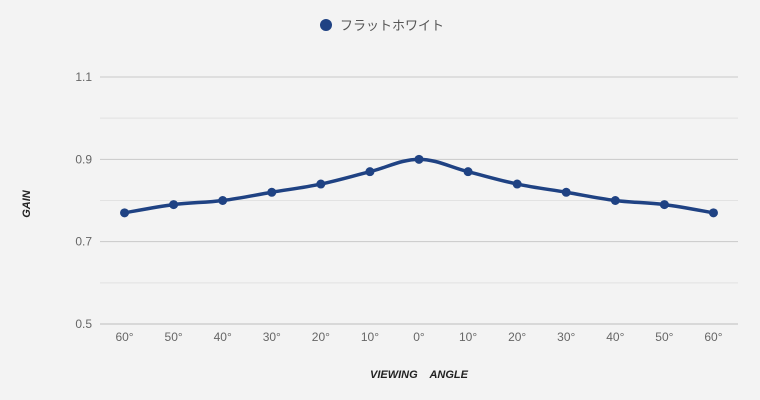 This screenshot has width=760, height=400. I want to click on y-tick-label: 0.7, so click(83, 242).